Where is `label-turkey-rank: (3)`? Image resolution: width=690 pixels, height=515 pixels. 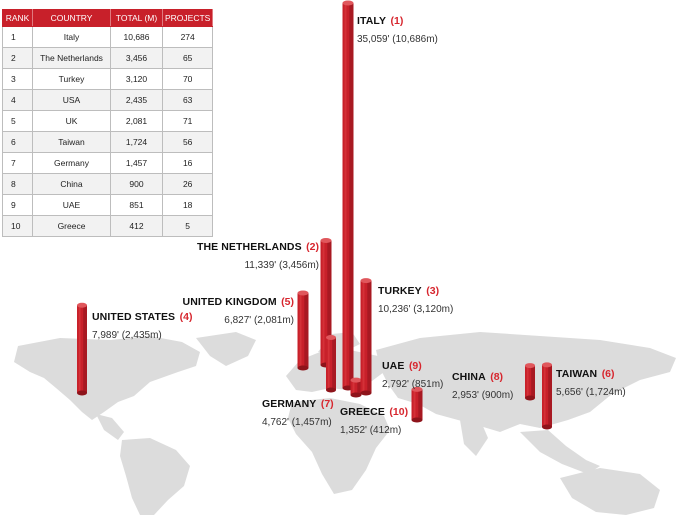 label-turkey-rank: (3) is located at coordinates (433, 291).